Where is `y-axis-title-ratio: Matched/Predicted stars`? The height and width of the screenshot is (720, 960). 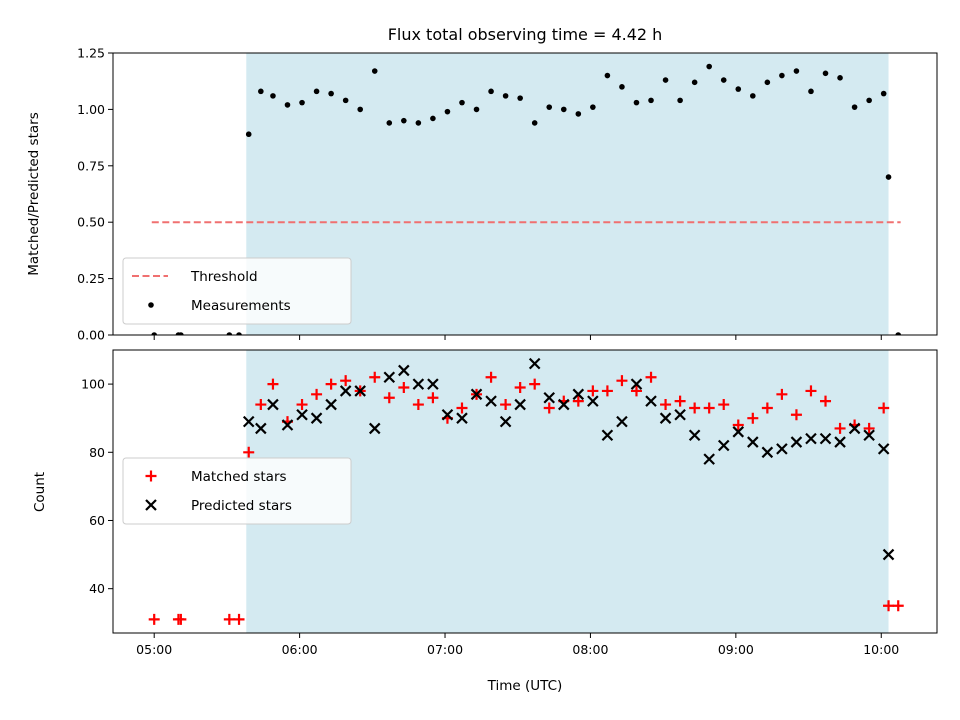
y-axis-title-ratio: Matched/Predicted stars is located at coordinates (34, 193).